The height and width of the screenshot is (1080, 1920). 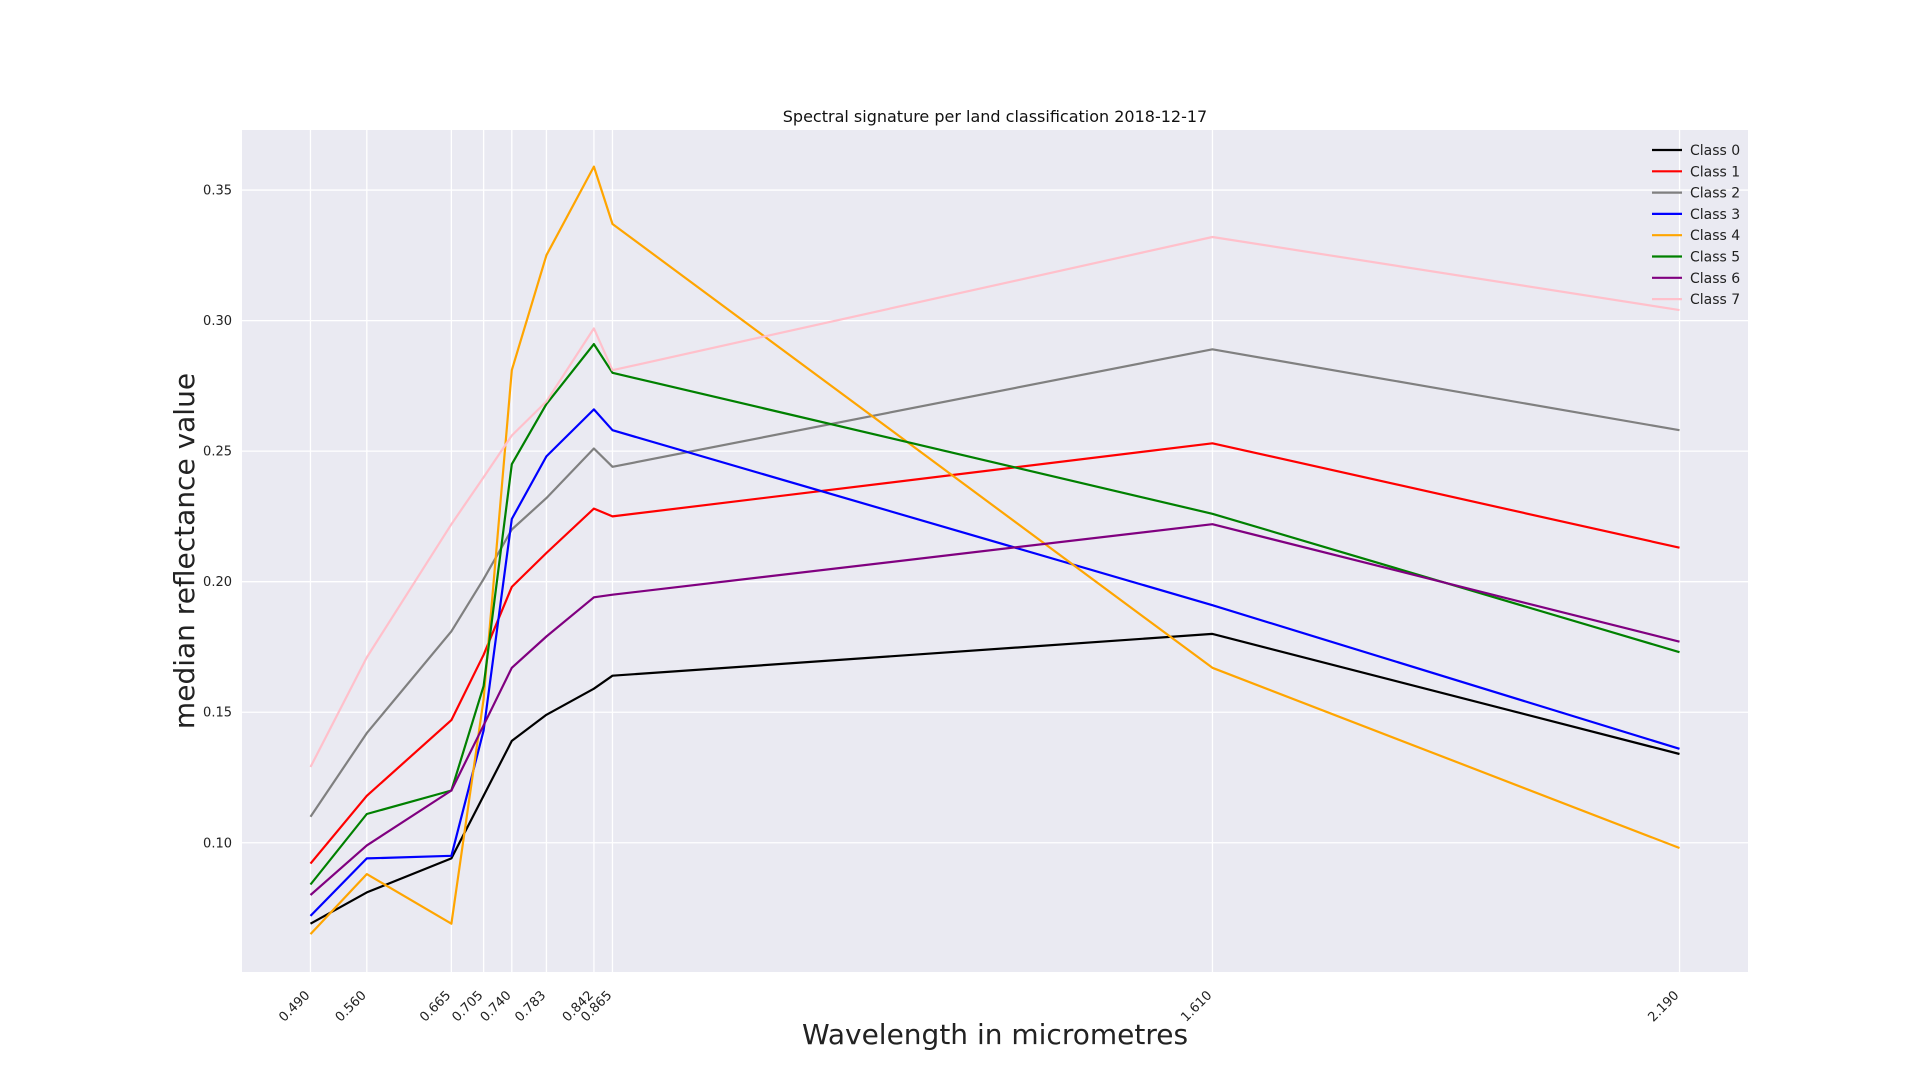 What do you see at coordinates (1715, 172) in the screenshot?
I see `legend-label: Class 1` at bounding box center [1715, 172].